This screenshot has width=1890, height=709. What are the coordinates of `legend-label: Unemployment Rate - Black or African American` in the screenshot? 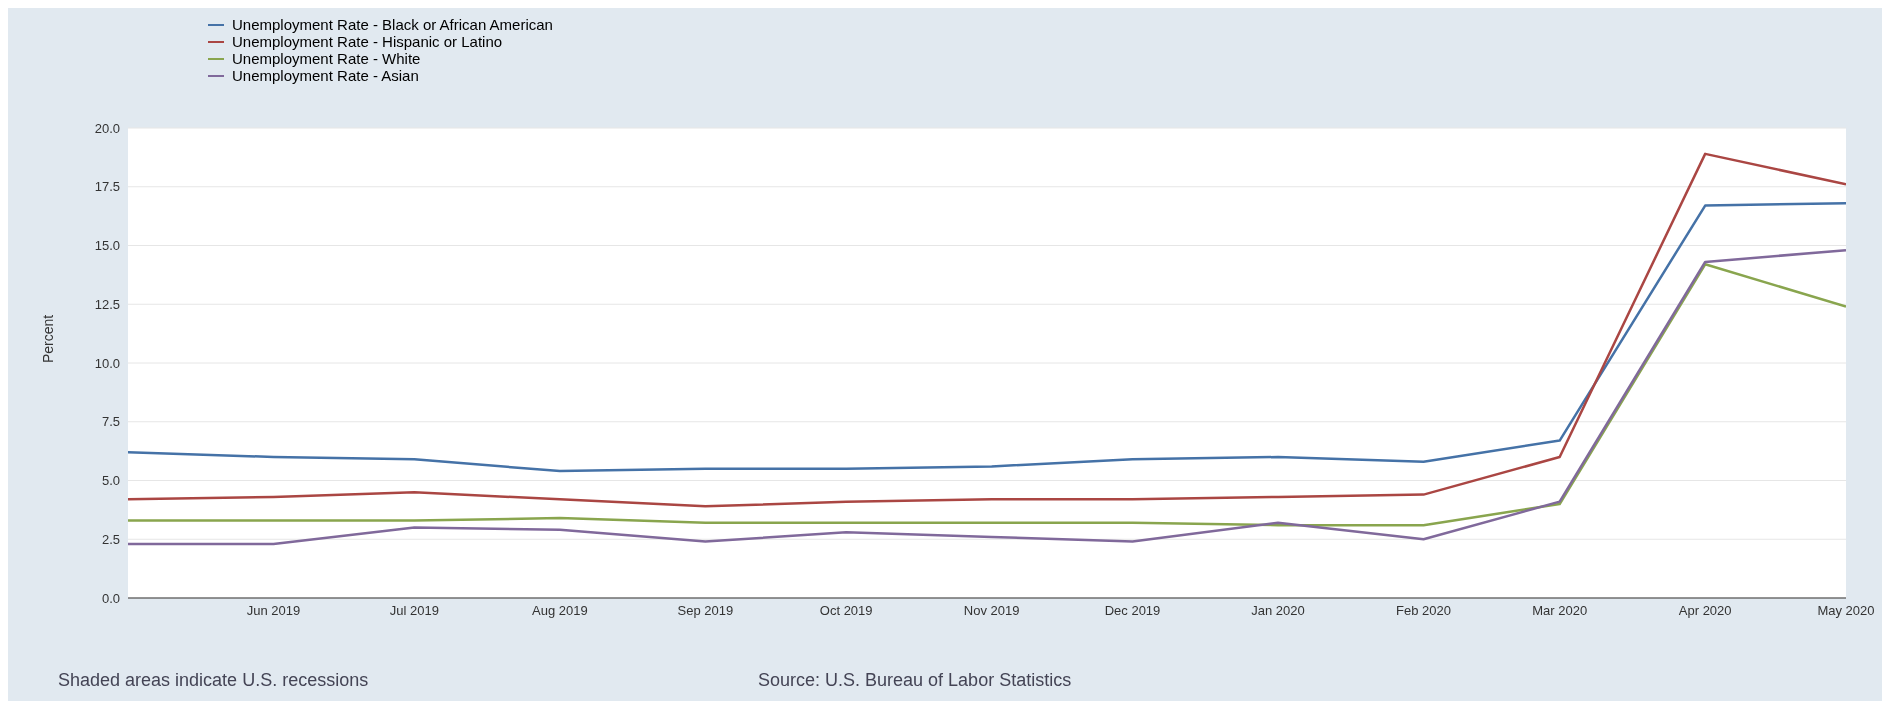 It's located at (392, 24).